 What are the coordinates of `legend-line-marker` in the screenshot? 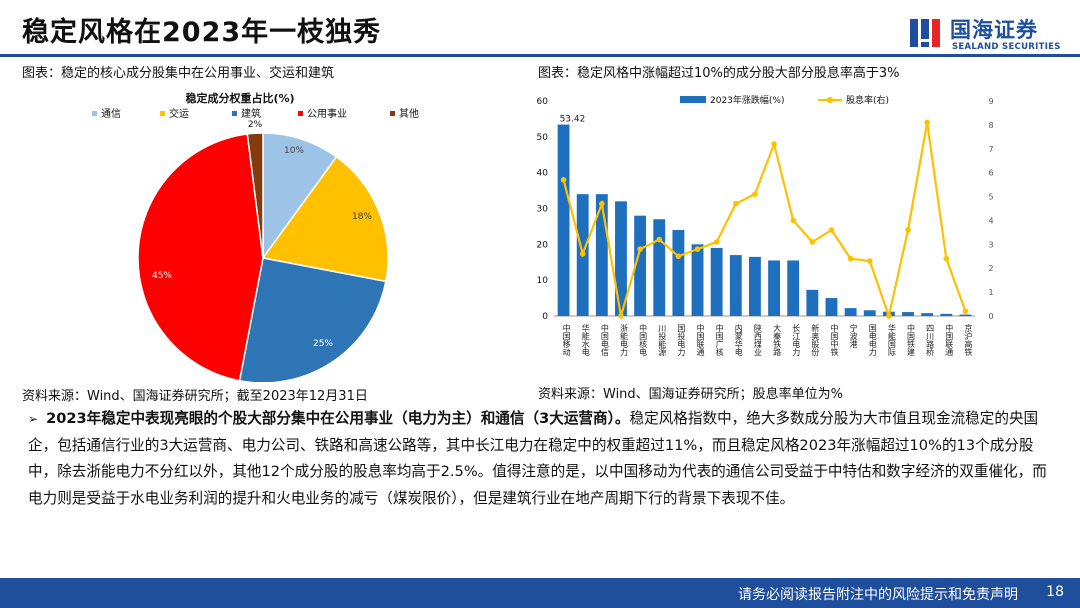 It's located at (830, 100).